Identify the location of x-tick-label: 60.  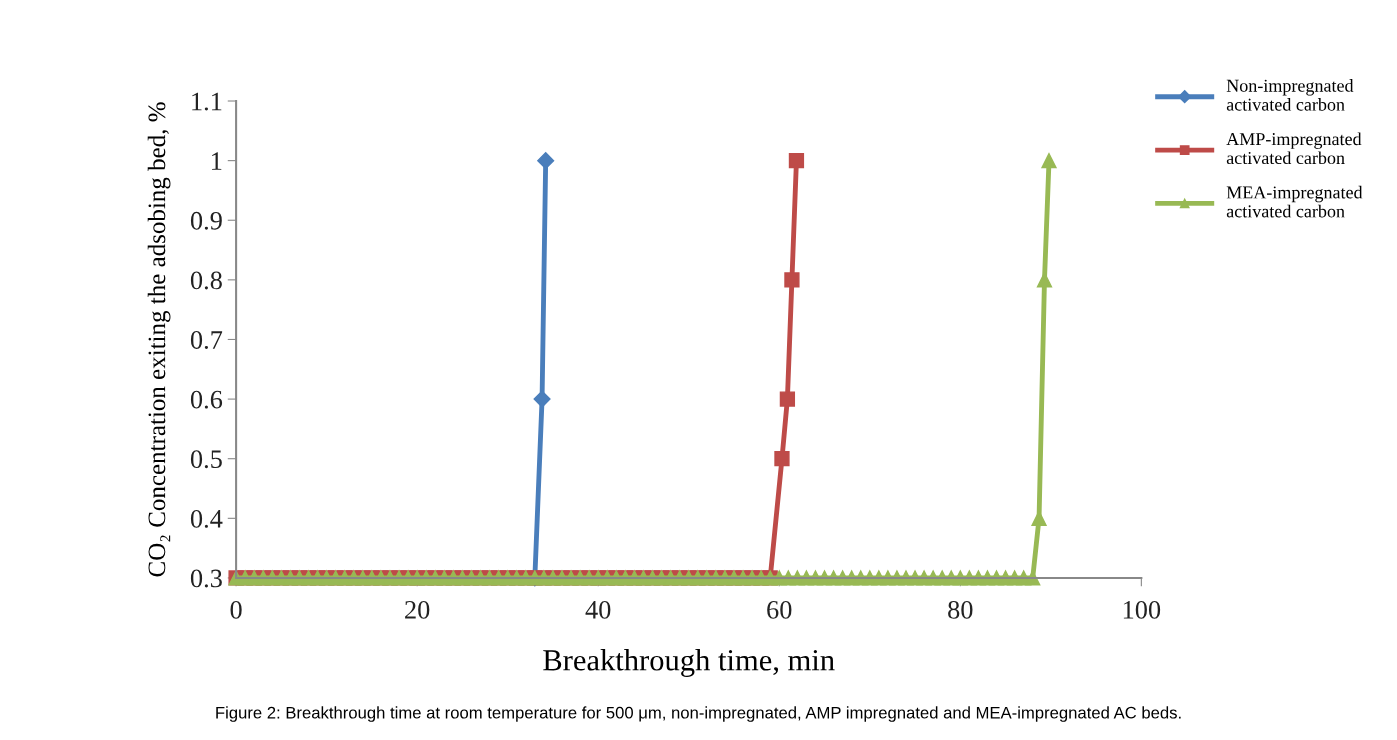
(779, 609).